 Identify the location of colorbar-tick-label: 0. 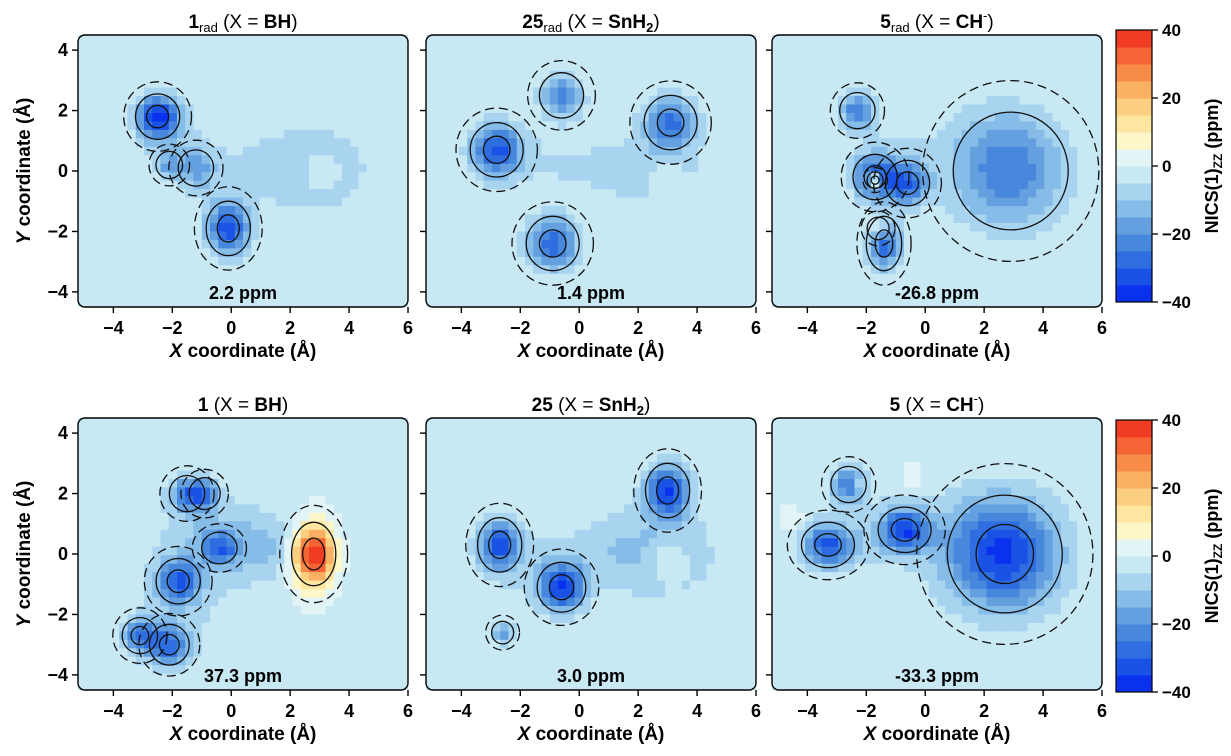
(1166, 166).